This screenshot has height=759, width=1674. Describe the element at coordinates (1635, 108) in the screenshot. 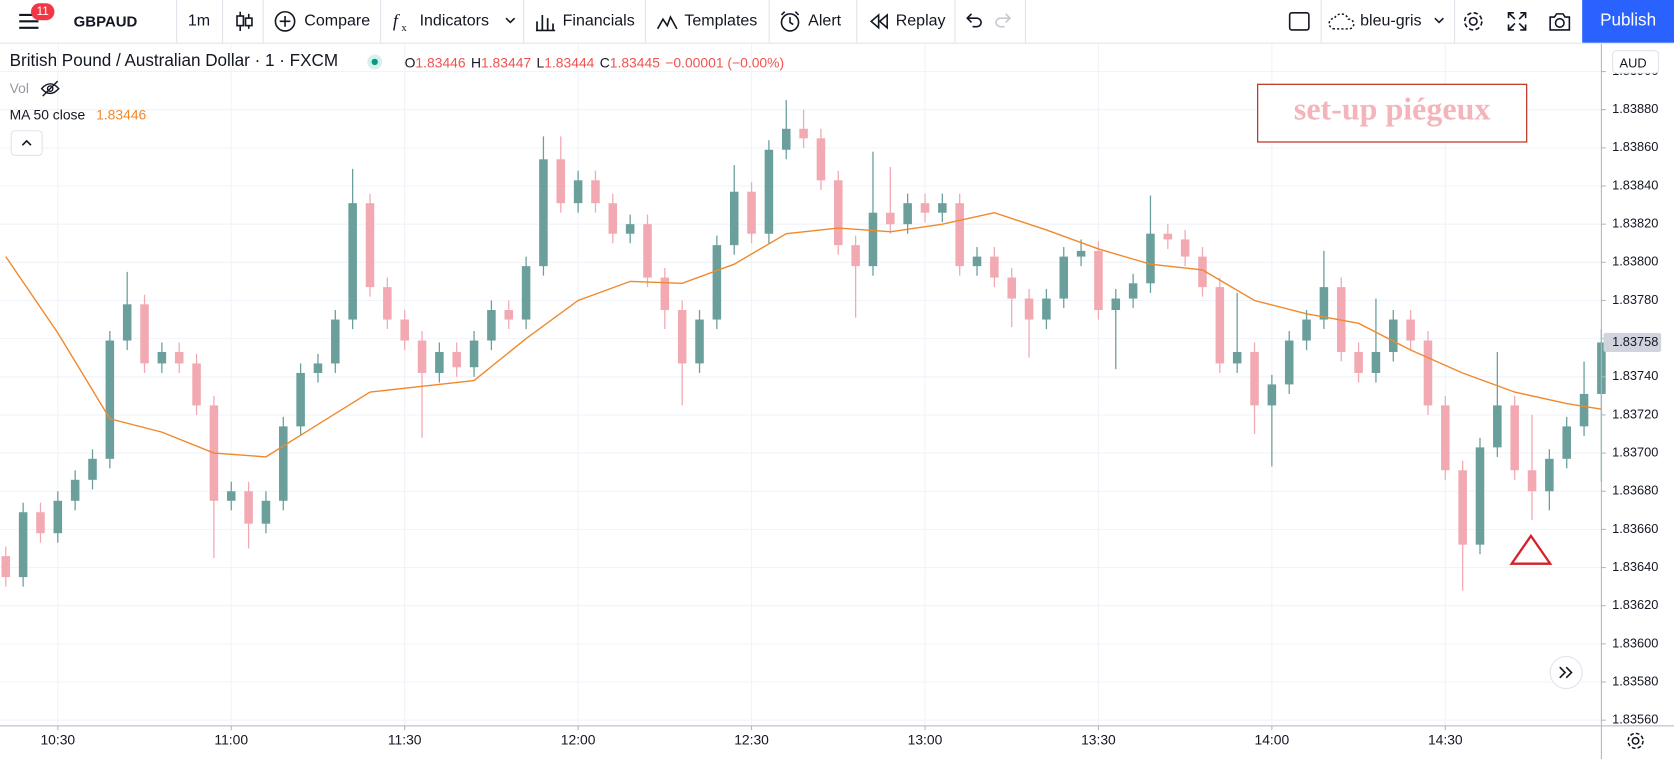

I see `y-tick-label: 1.83880` at that location.